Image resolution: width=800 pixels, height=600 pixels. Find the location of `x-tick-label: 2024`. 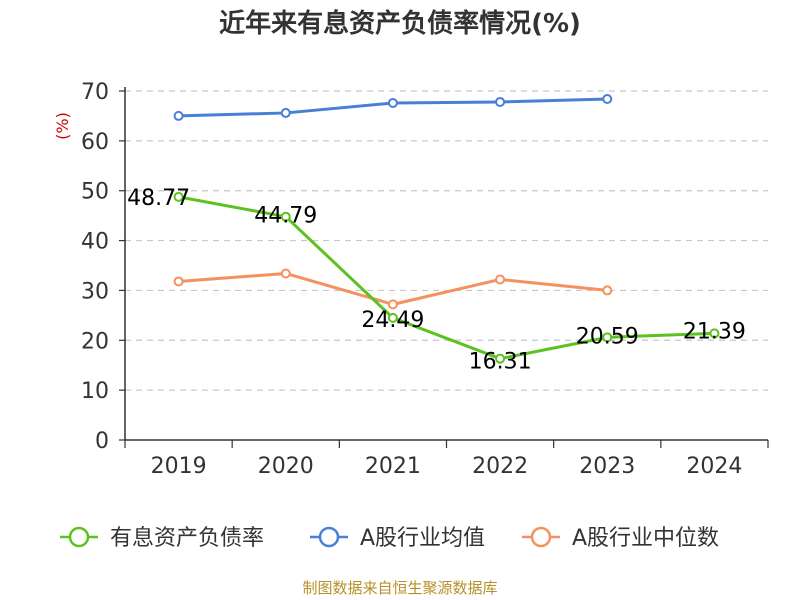

x-tick-label: 2024 is located at coordinates (714, 466).